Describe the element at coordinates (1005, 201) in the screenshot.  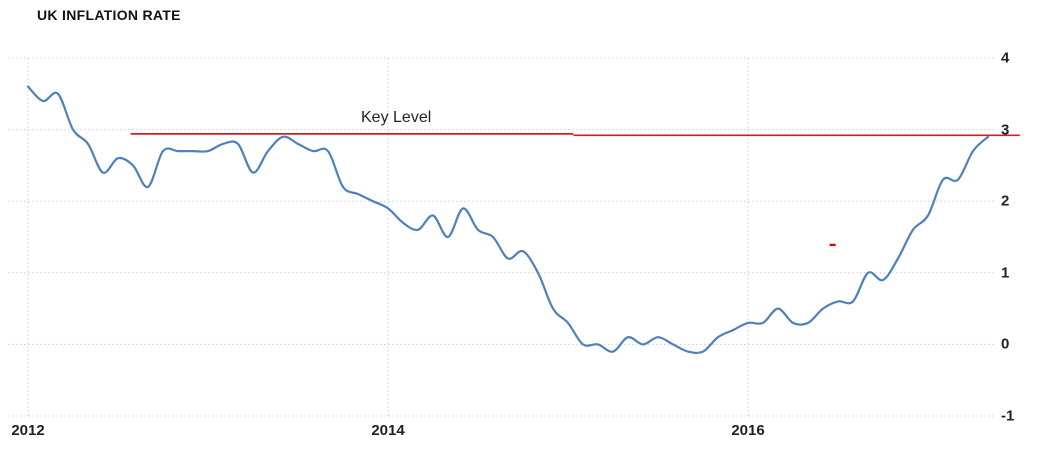
I see `y-axis-label: 2` at that location.